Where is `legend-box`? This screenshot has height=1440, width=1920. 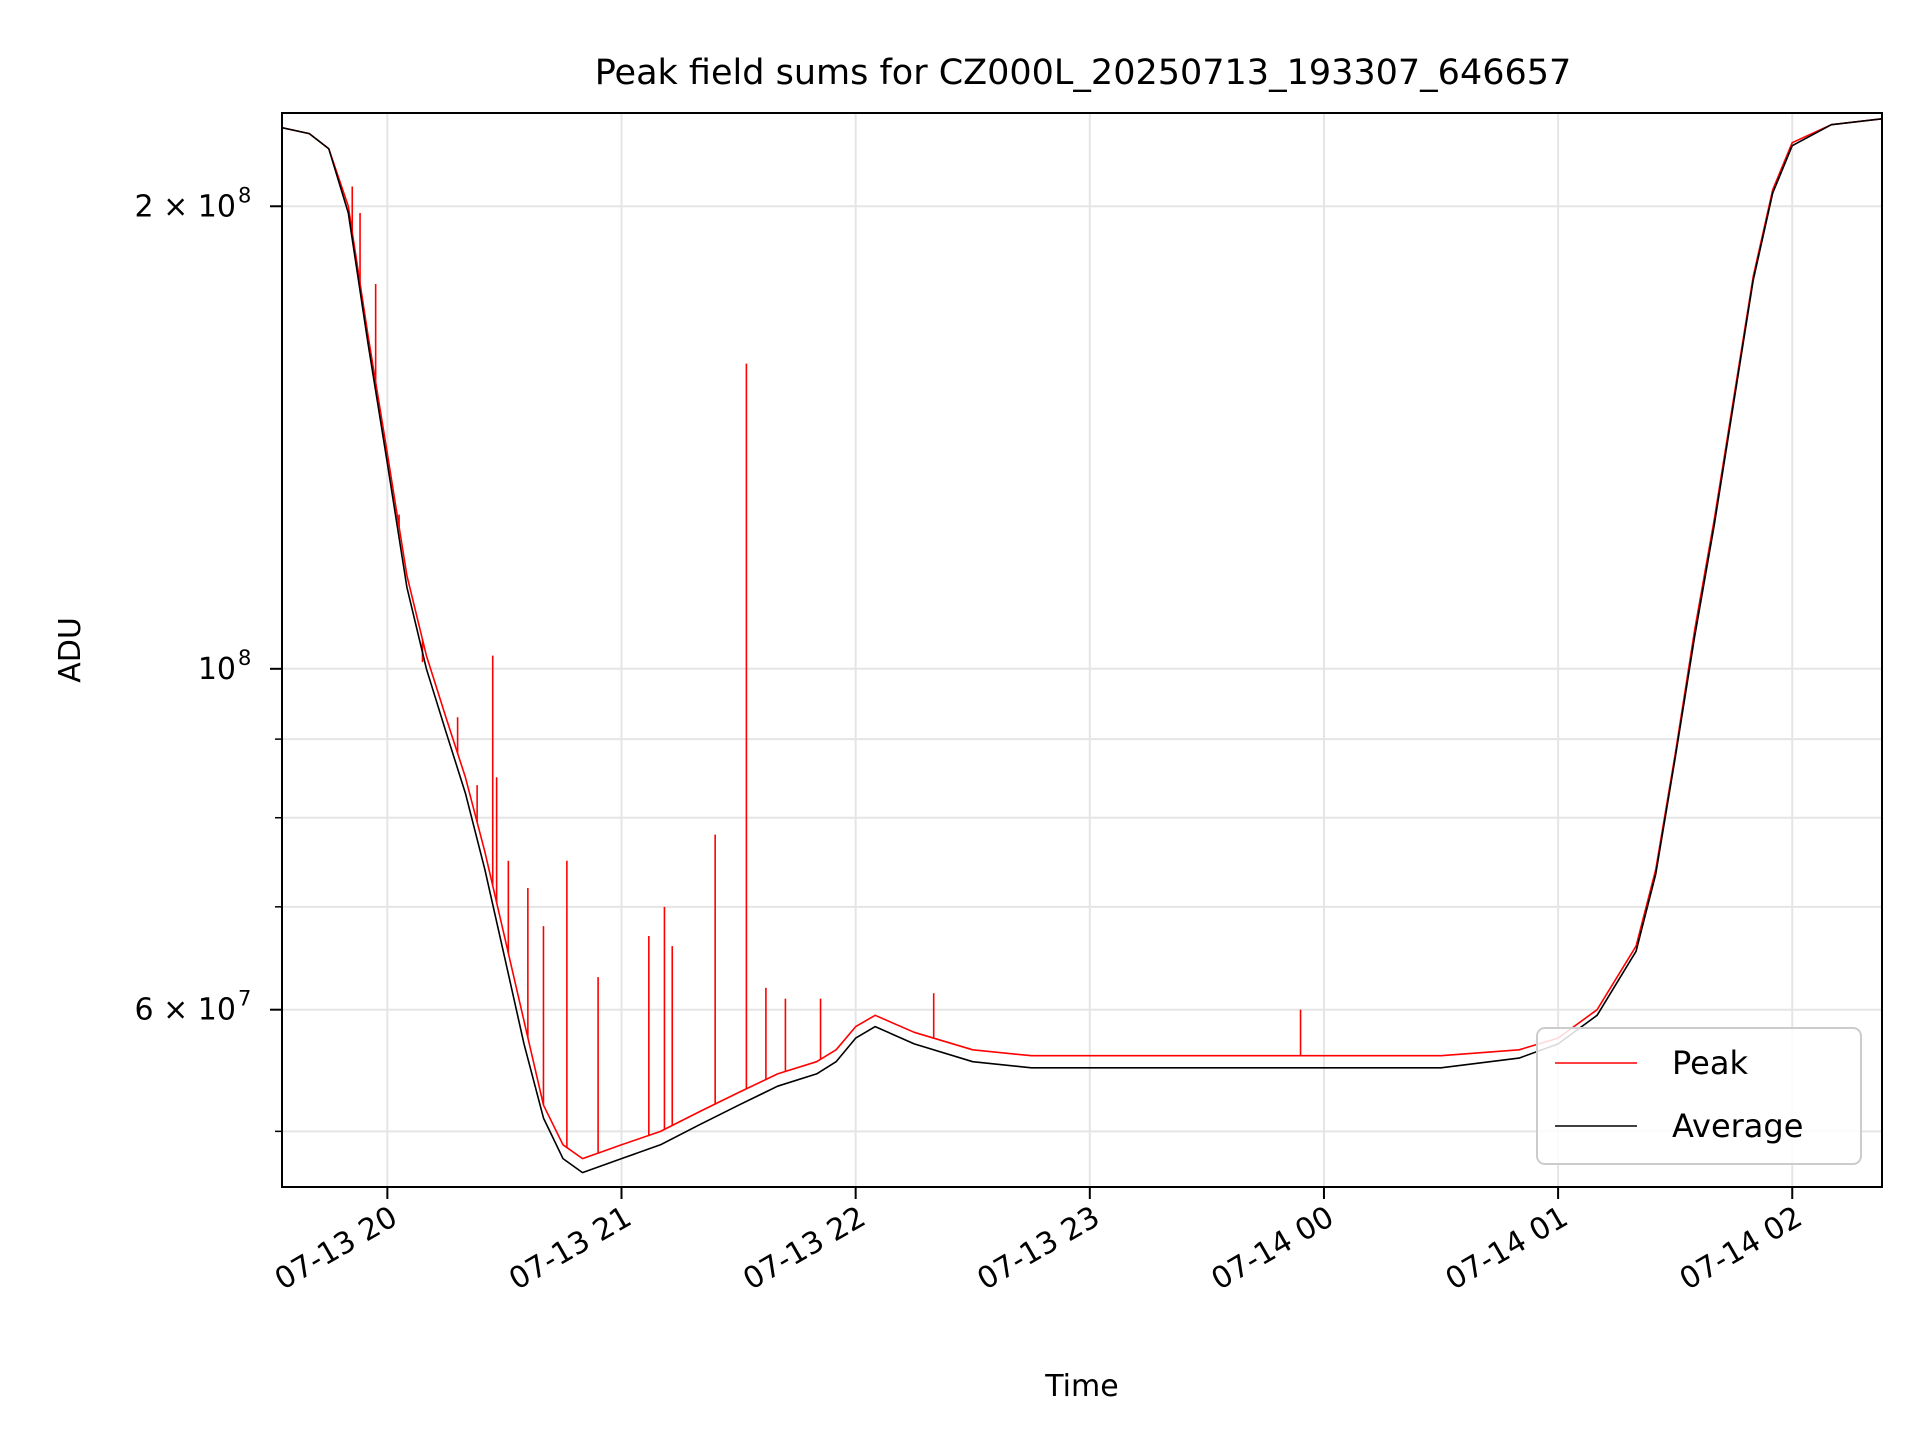 legend-box is located at coordinates (1699, 1096).